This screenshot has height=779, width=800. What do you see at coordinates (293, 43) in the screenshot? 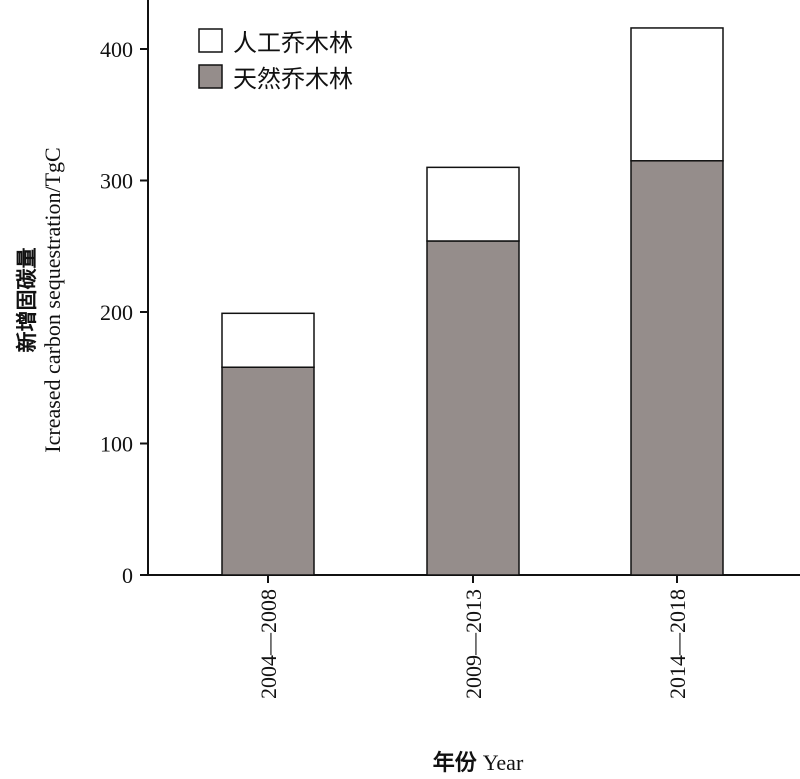
I see `legend-label-planted: 人工乔木林` at bounding box center [293, 43].